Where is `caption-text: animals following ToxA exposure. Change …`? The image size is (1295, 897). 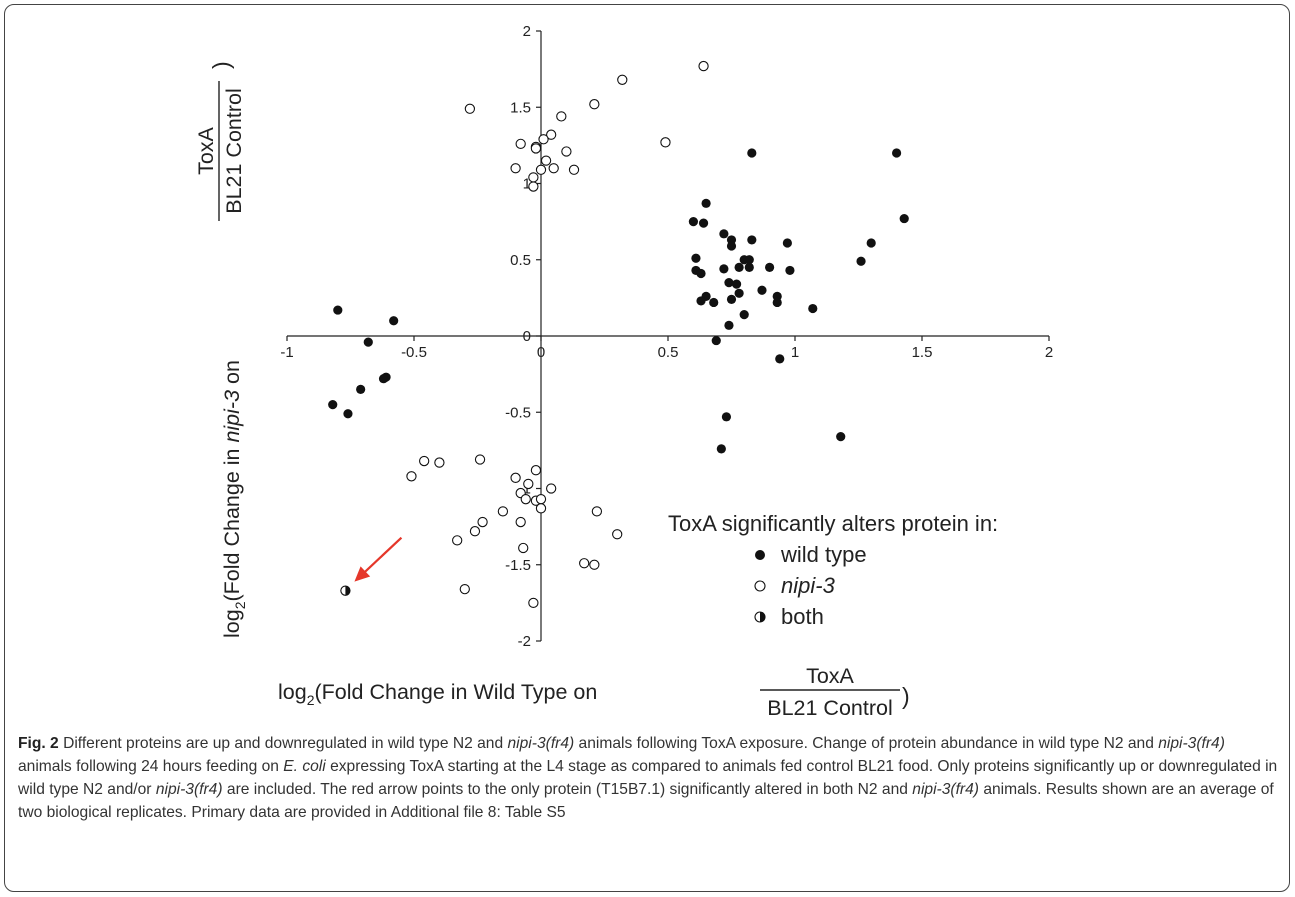 caption-text: animals following ToxA exposure. Change … is located at coordinates (866, 743).